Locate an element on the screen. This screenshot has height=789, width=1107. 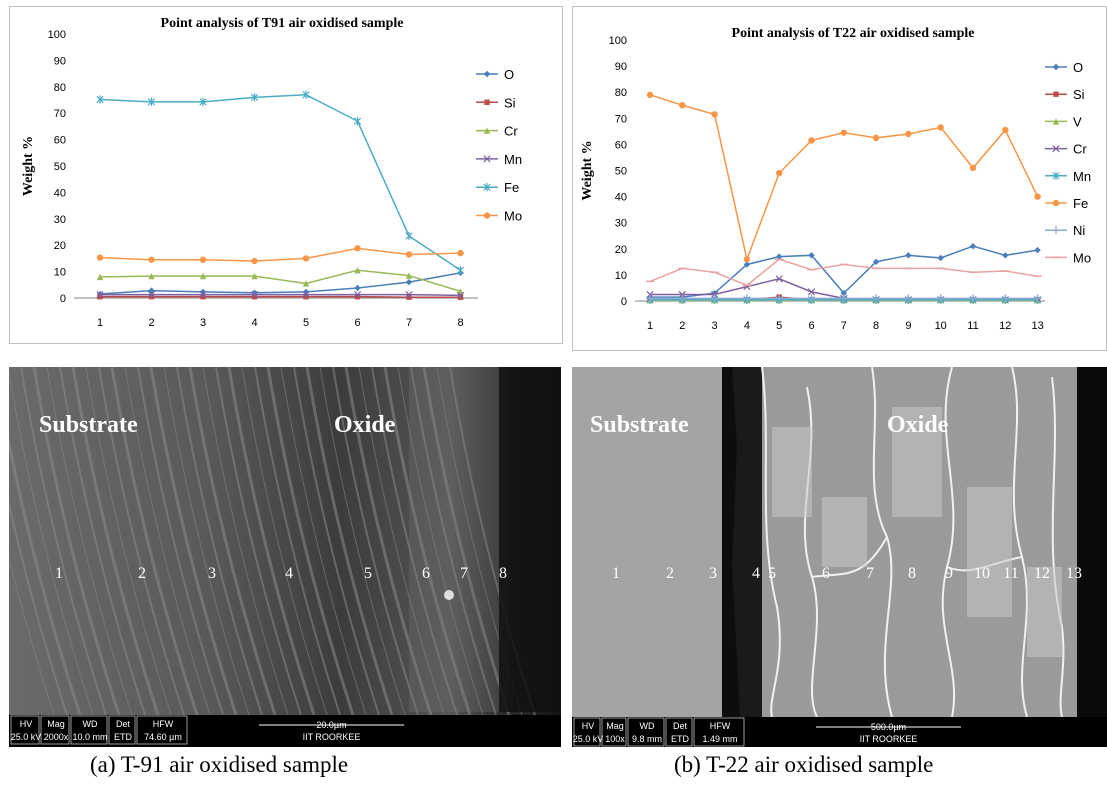
chart-a-legend-o: O is located at coordinates (495, 74).